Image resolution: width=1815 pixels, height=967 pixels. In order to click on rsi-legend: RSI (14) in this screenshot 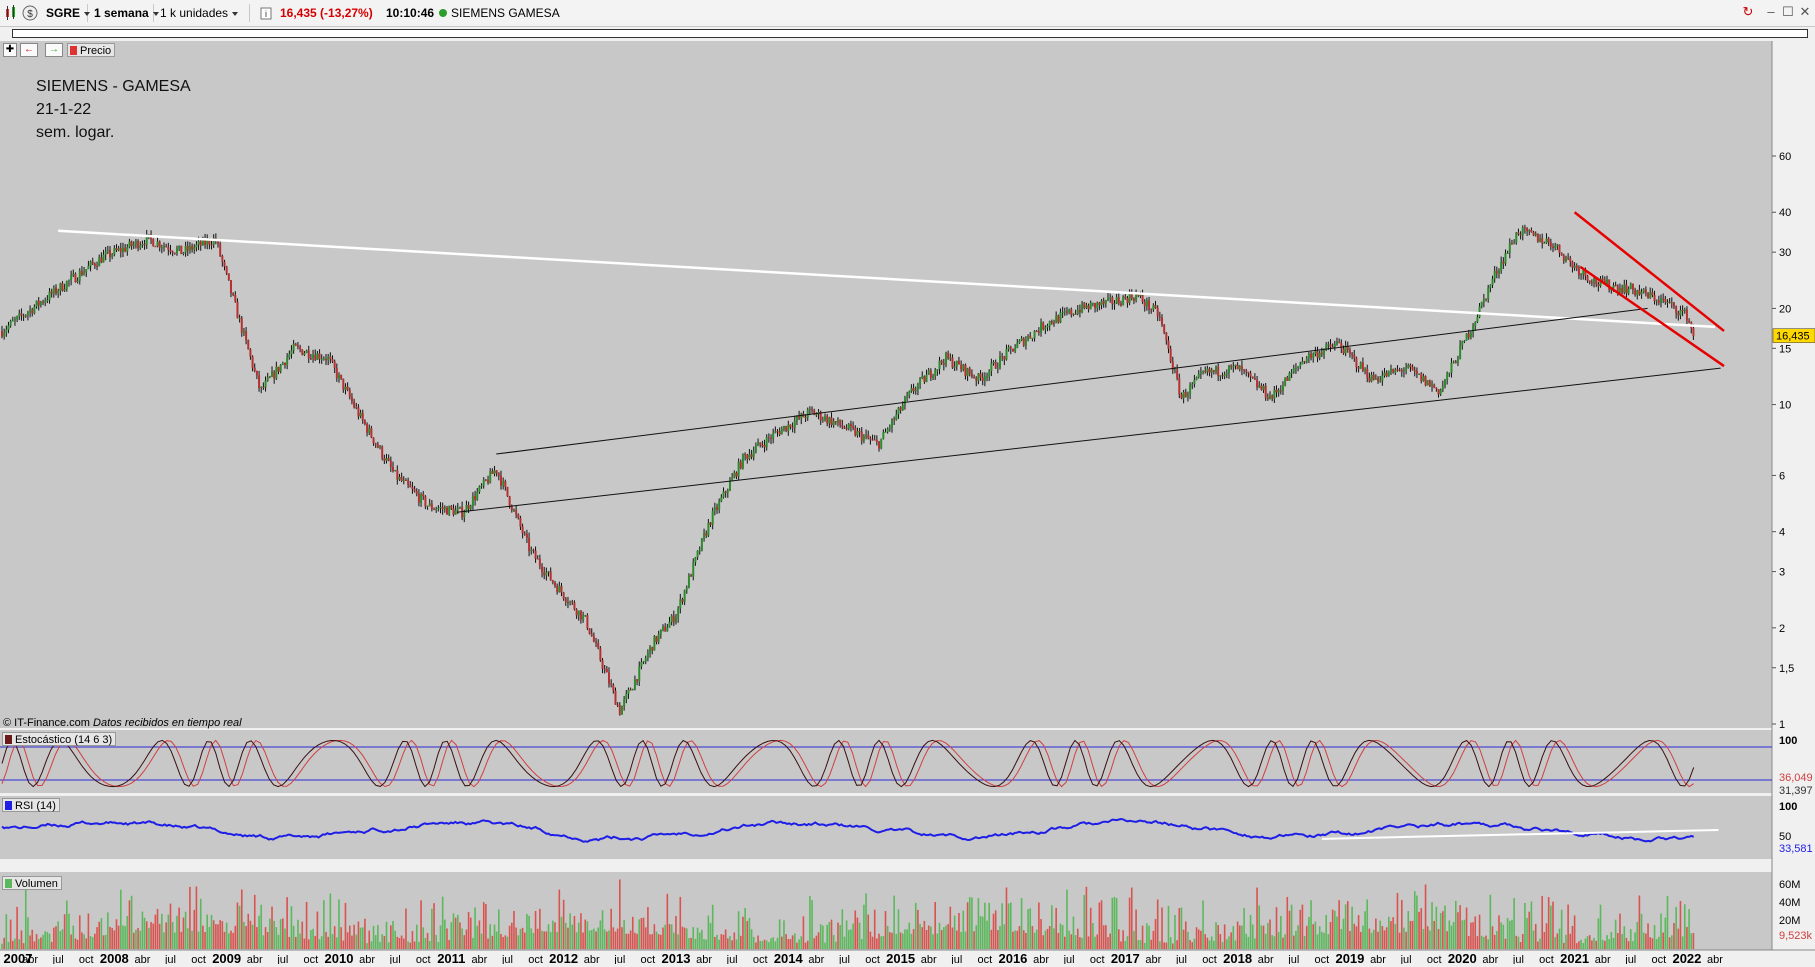, I will do `click(31, 805)`.